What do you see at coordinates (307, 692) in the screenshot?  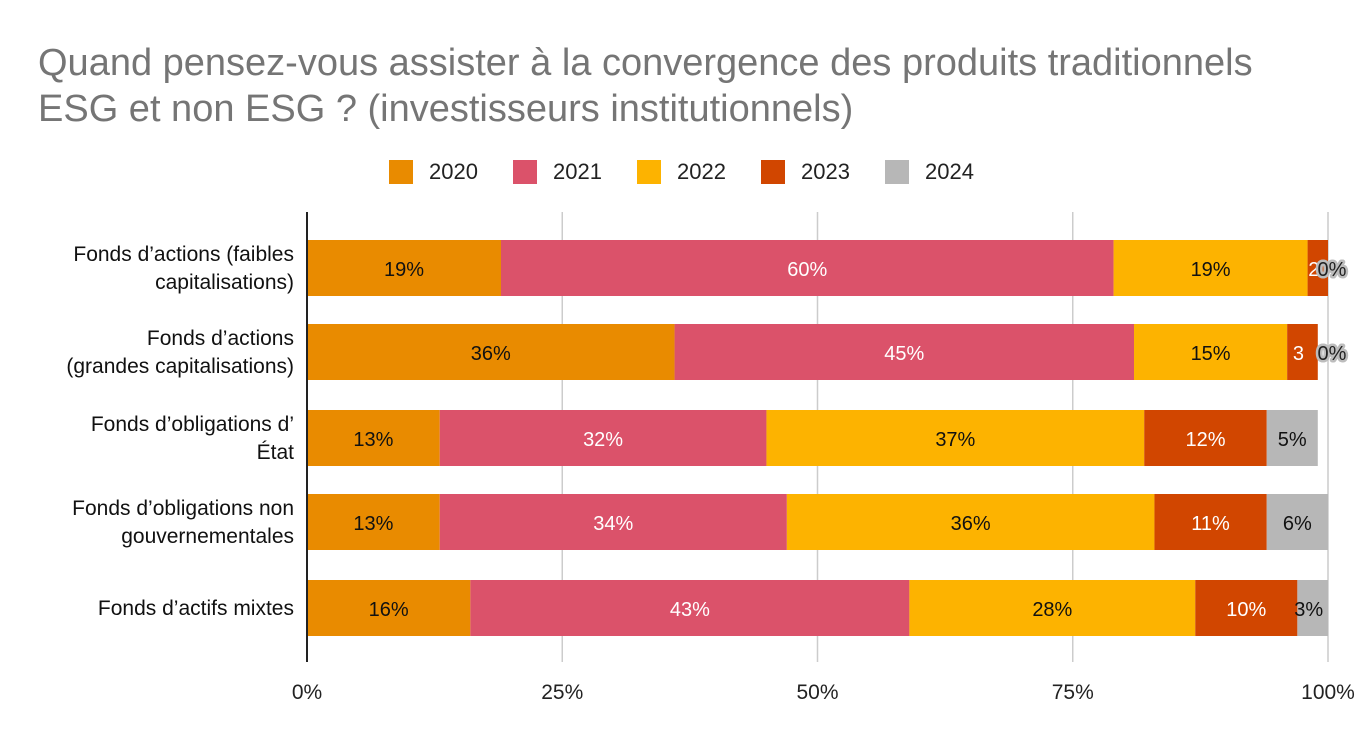 I see `x-tick-label: 0%` at bounding box center [307, 692].